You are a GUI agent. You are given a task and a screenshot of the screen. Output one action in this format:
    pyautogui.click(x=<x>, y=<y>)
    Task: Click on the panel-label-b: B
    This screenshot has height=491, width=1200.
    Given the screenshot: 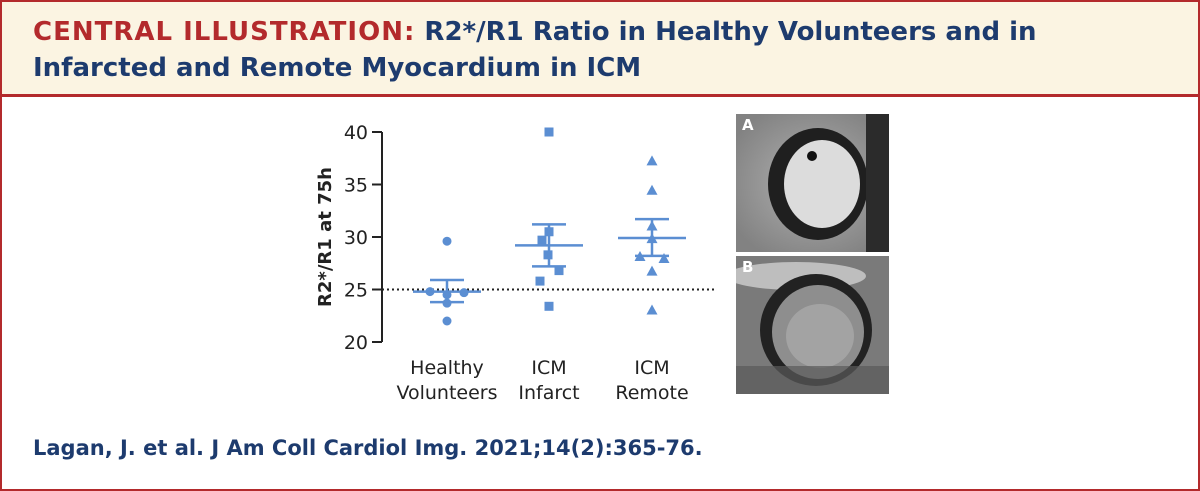 What is the action you would take?
    pyautogui.click(x=748, y=267)
    